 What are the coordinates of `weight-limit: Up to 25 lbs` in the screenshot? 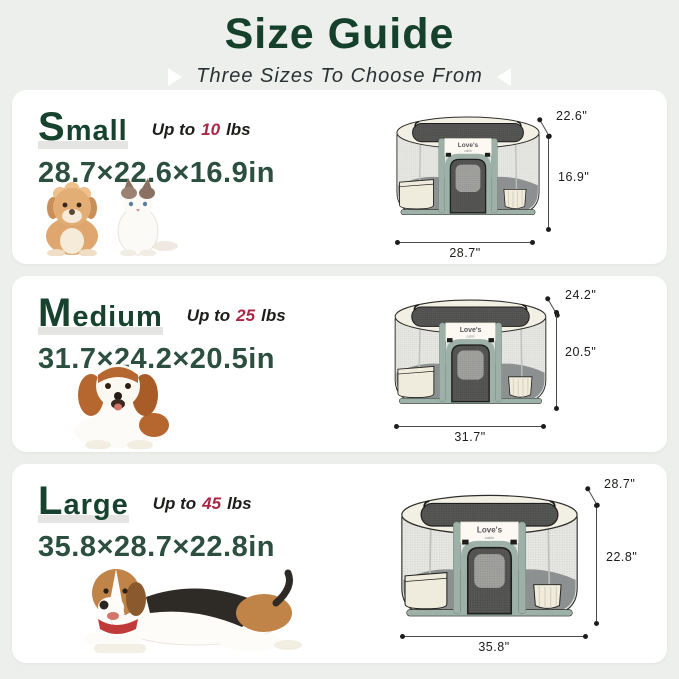 It's located at (236, 316).